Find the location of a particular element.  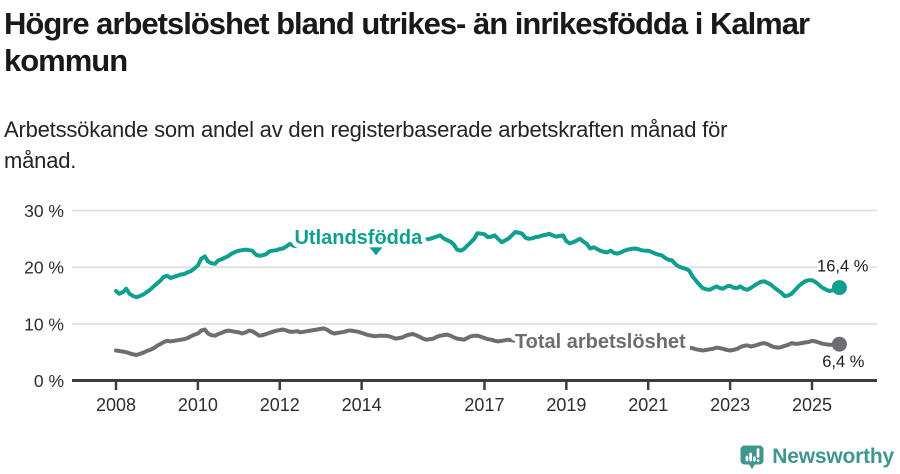

x-axis-label: 2008 is located at coordinates (116, 405).